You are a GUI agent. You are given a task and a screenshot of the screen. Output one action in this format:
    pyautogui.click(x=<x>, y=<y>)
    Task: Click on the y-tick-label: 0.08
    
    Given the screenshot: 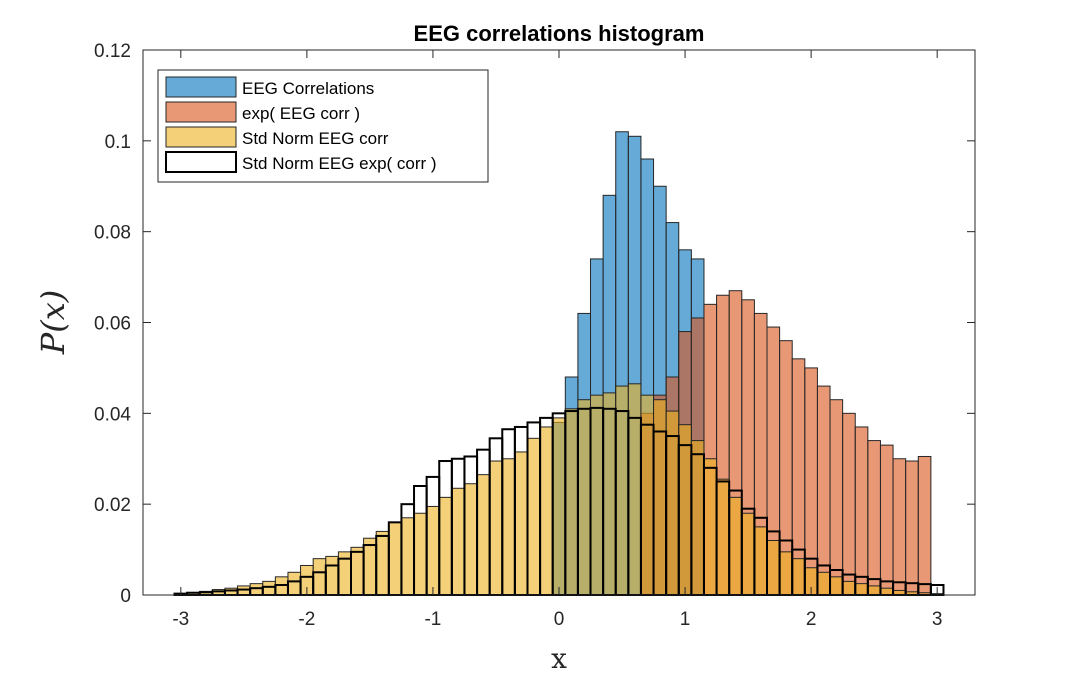 What is the action you would take?
    pyautogui.click(x=112, y=233)
    